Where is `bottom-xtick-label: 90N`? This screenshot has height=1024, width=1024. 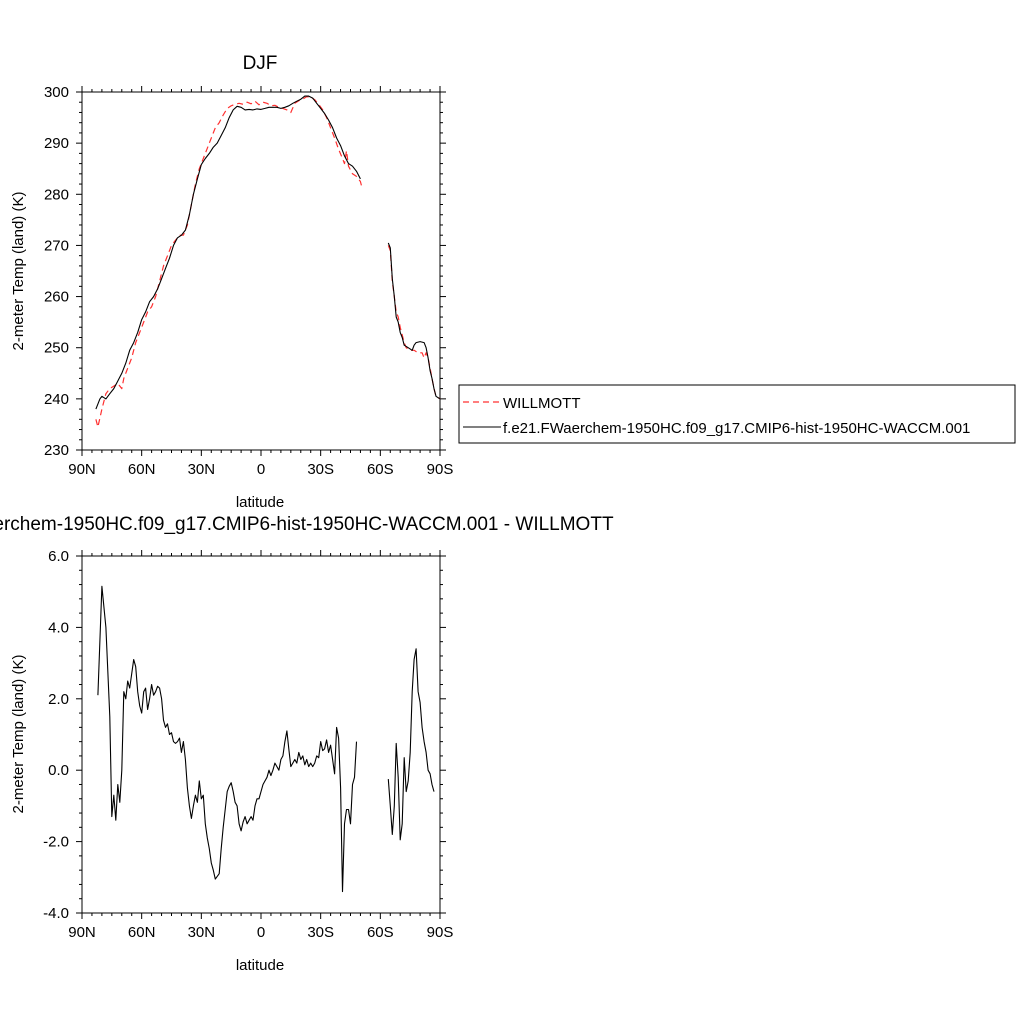
bottom-xtick-label: 90N is located at coordinates (82, 932).